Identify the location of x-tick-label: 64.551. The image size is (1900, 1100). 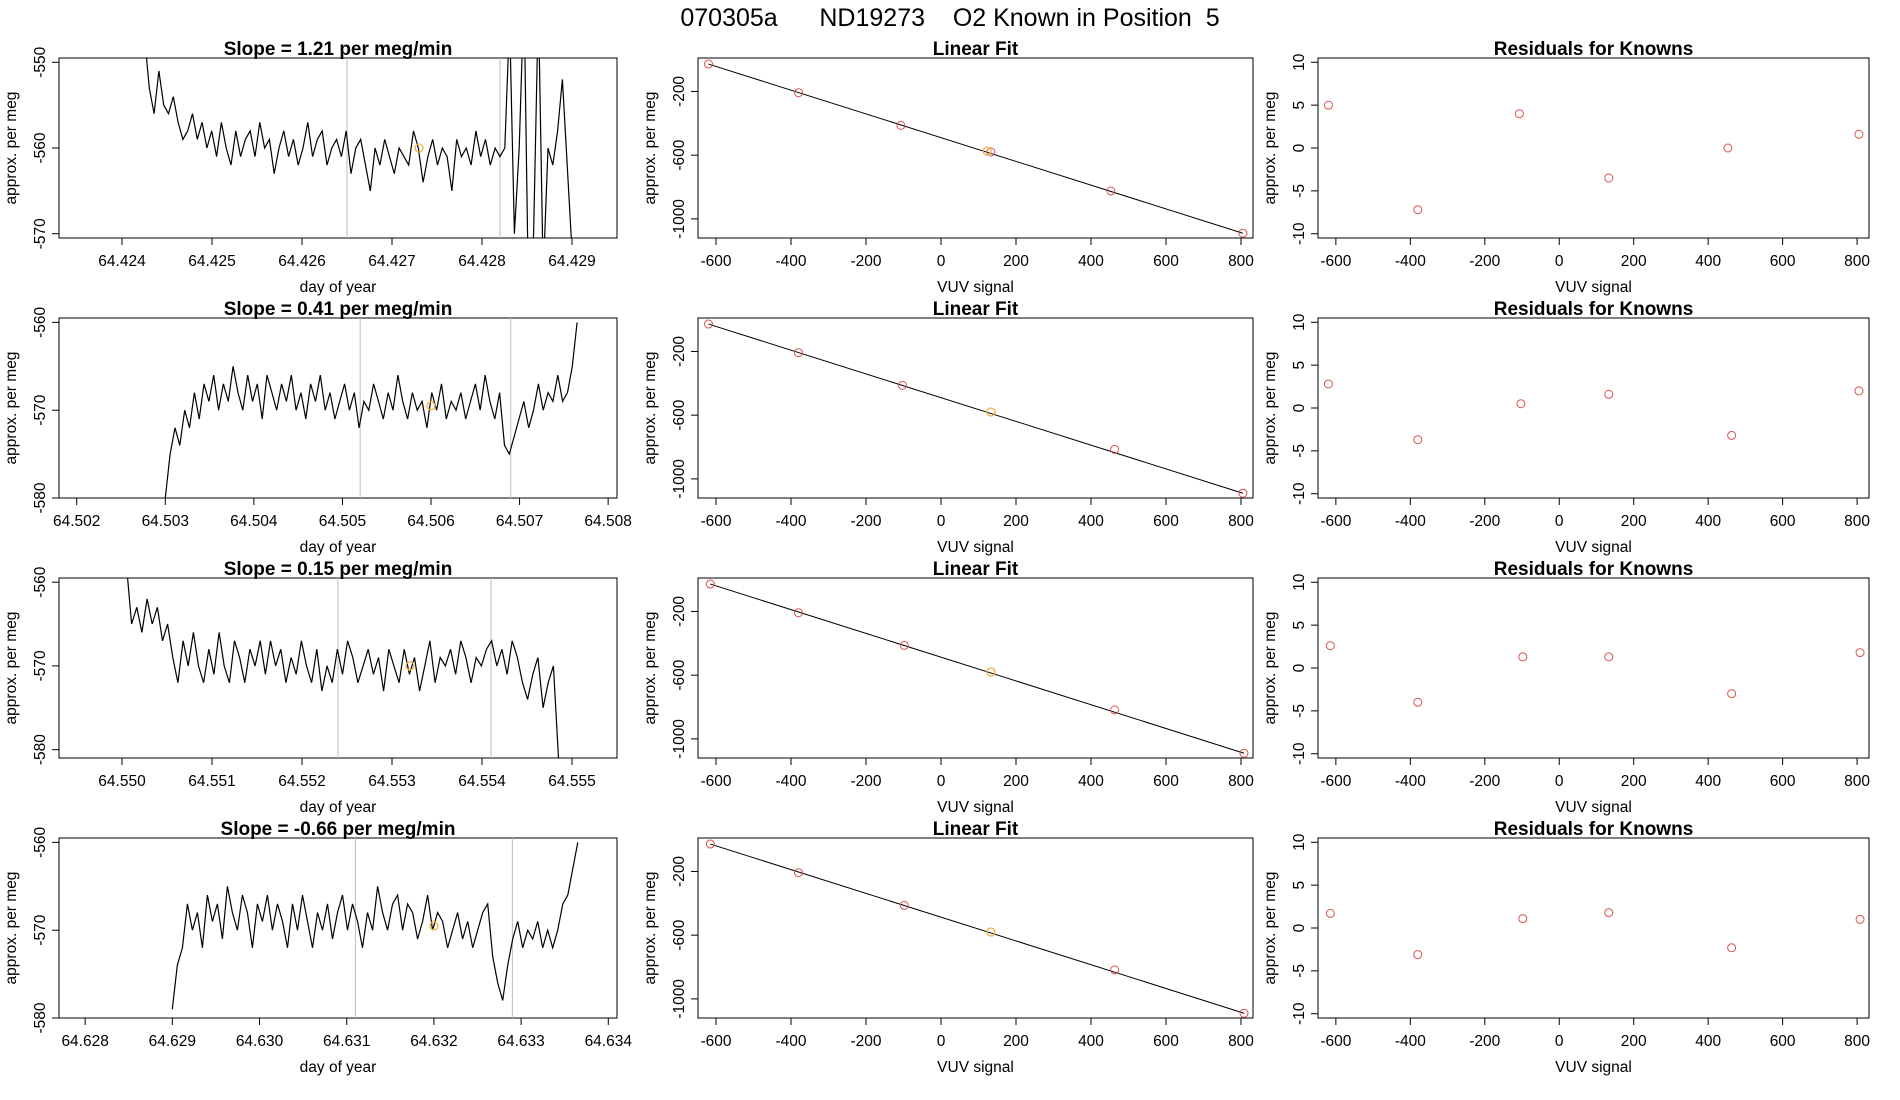
(211, 781).